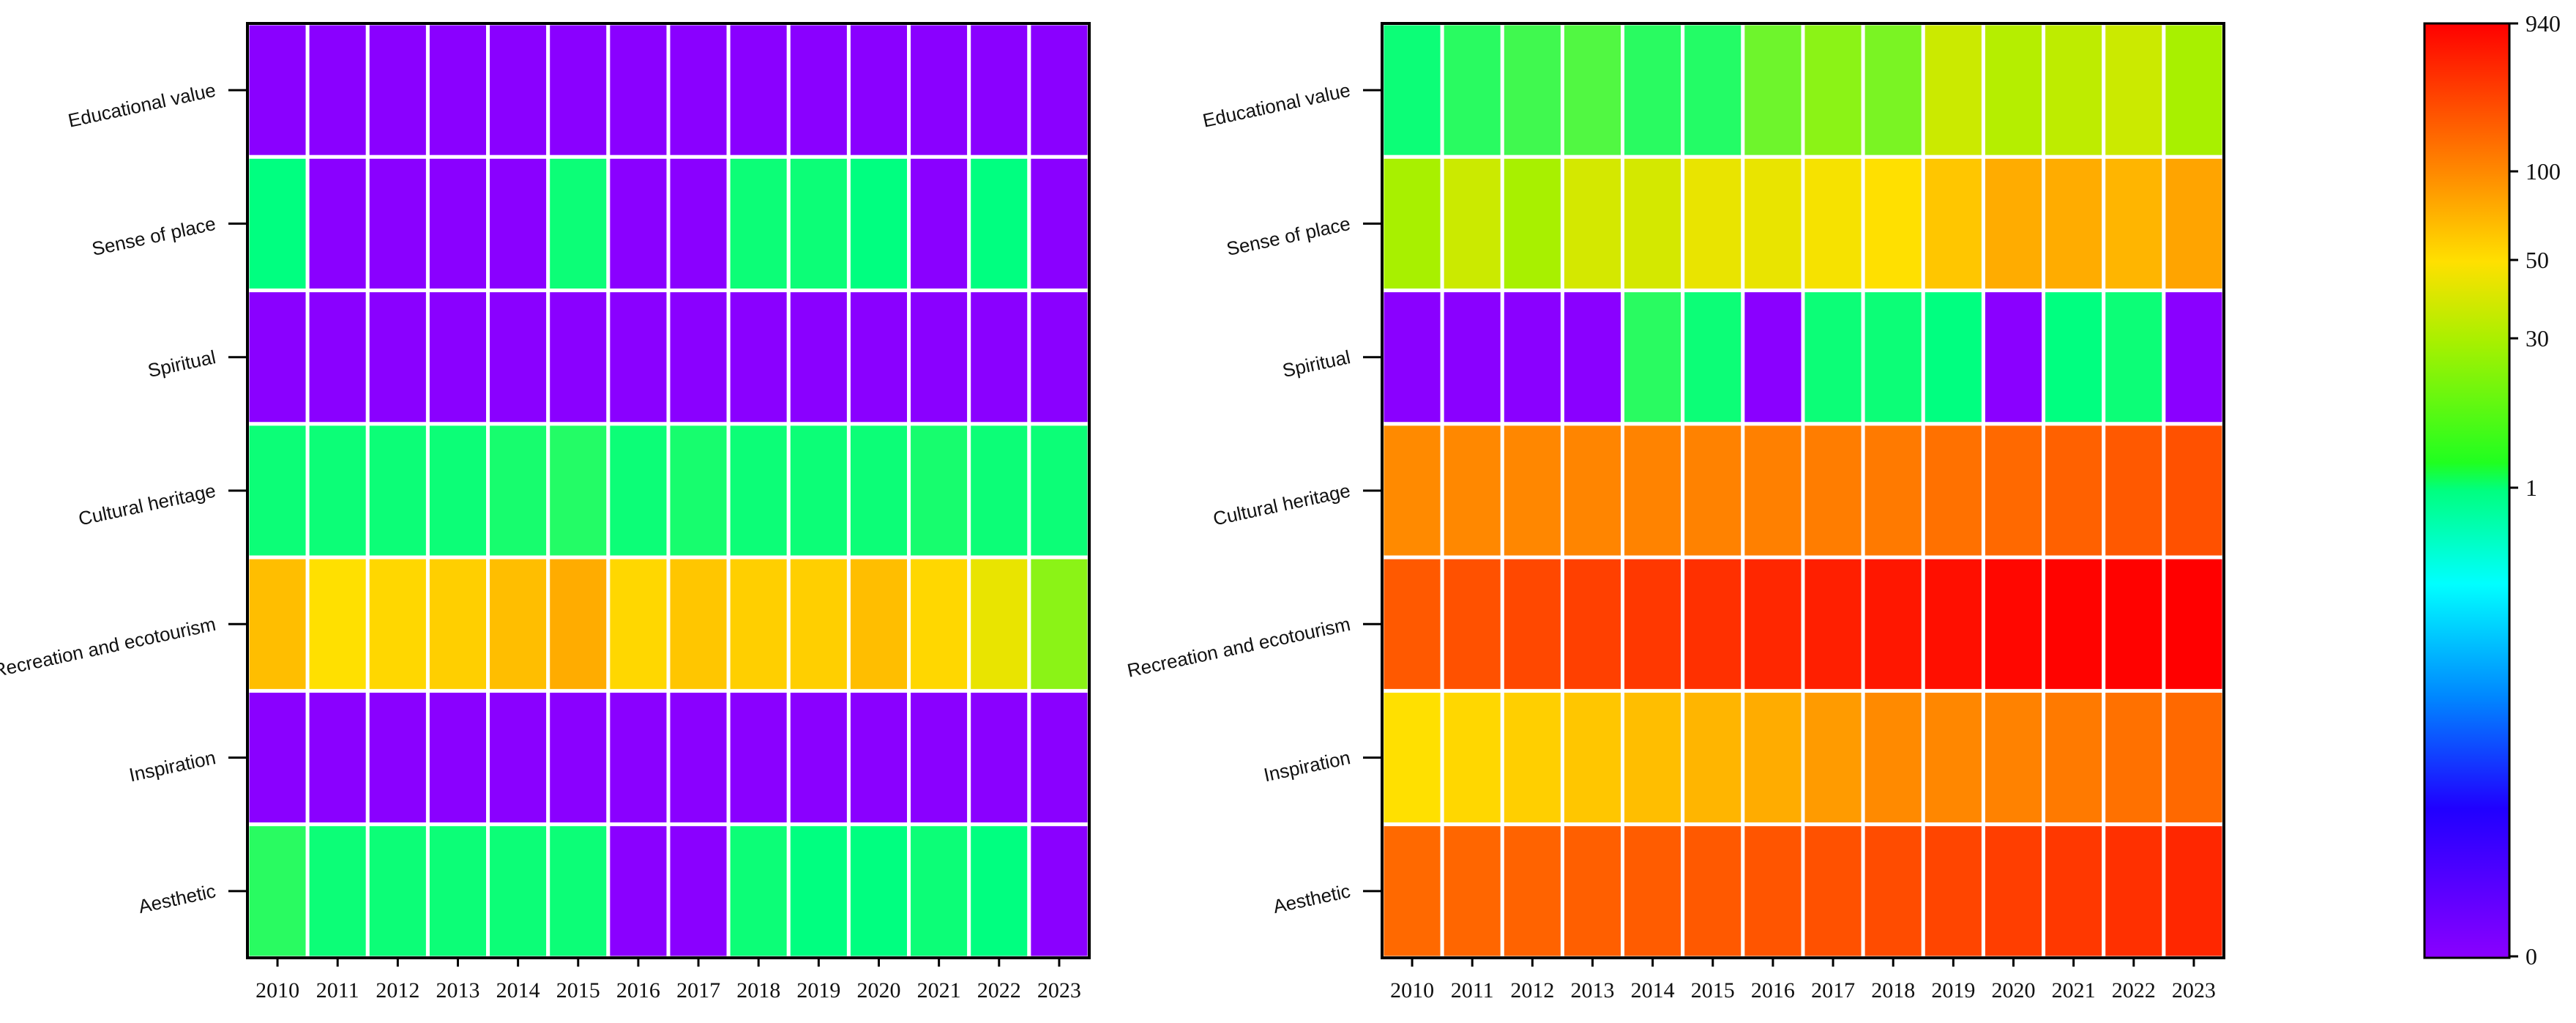 The height and width of the screenshot is (1023, 2576). I want to click on heatmap-cell-left-aesthetic-2014, so click(518, 891).